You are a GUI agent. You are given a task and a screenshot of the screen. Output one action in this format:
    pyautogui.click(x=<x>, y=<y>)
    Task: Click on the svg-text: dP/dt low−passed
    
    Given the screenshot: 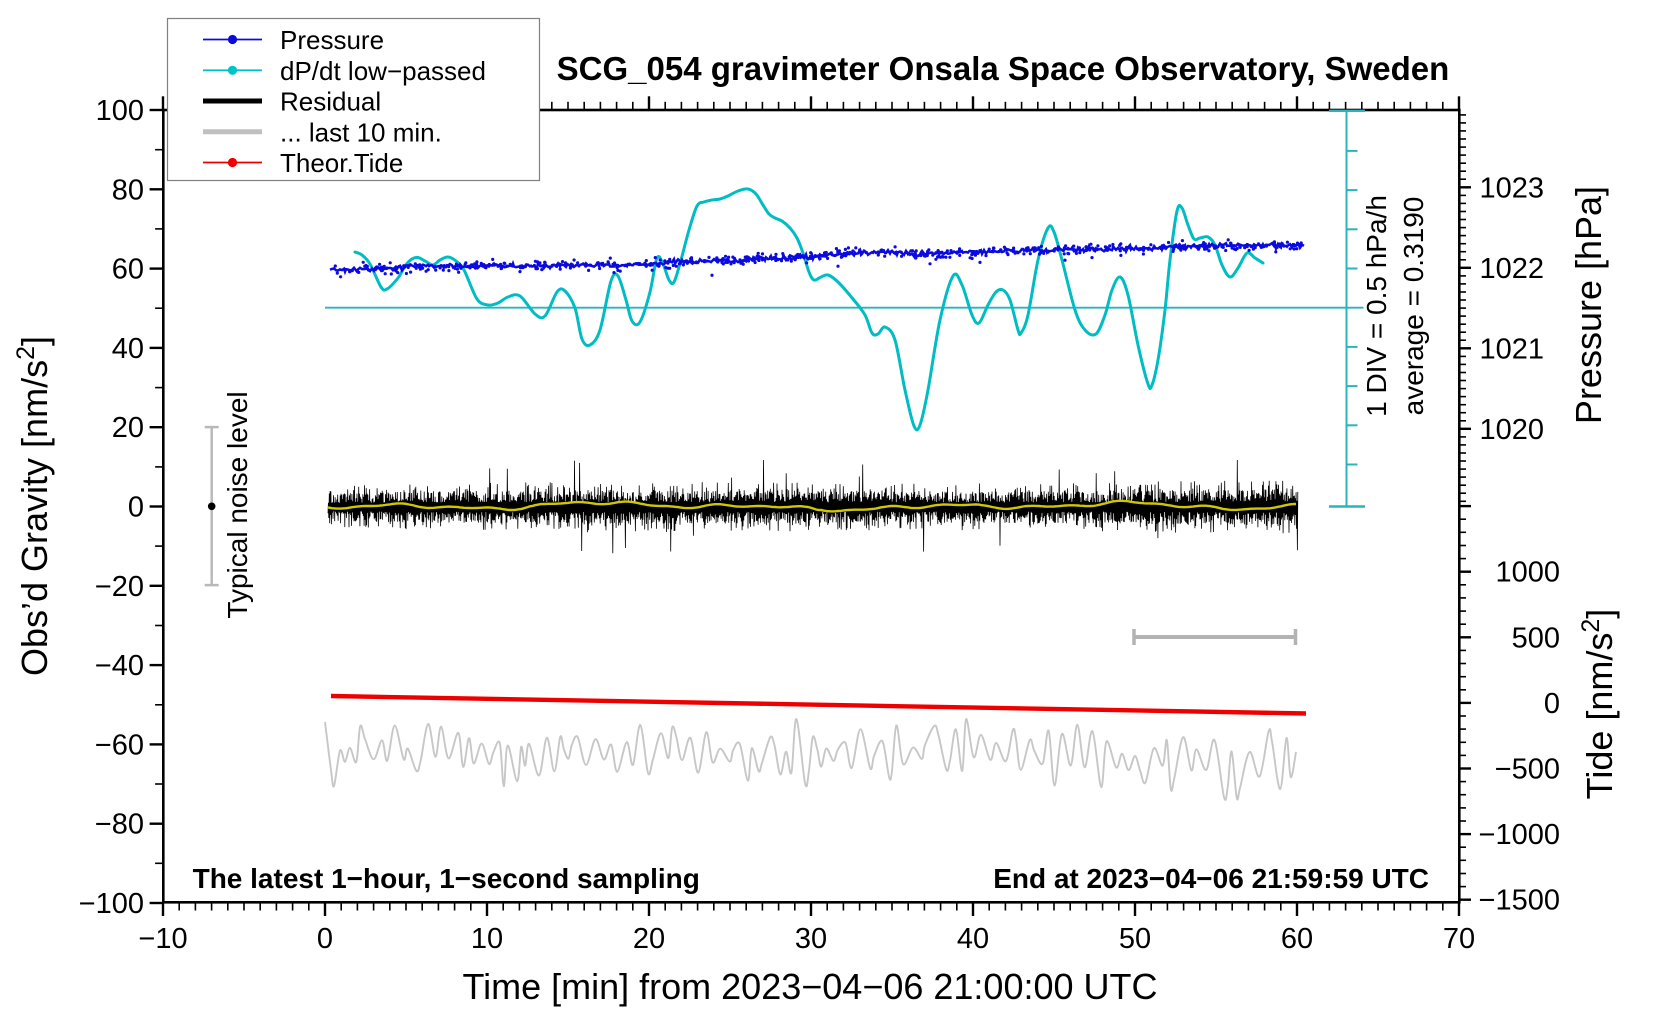 What is the action you would take?
    pyautogui.click(x=383, y=71)
    